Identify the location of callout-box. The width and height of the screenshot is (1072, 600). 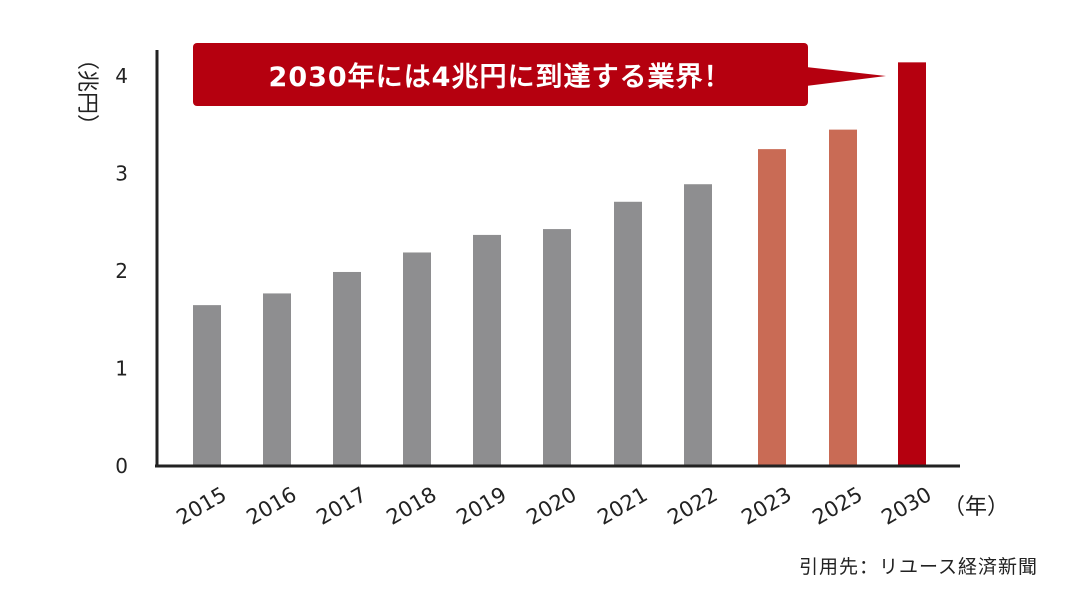
(500, 74).